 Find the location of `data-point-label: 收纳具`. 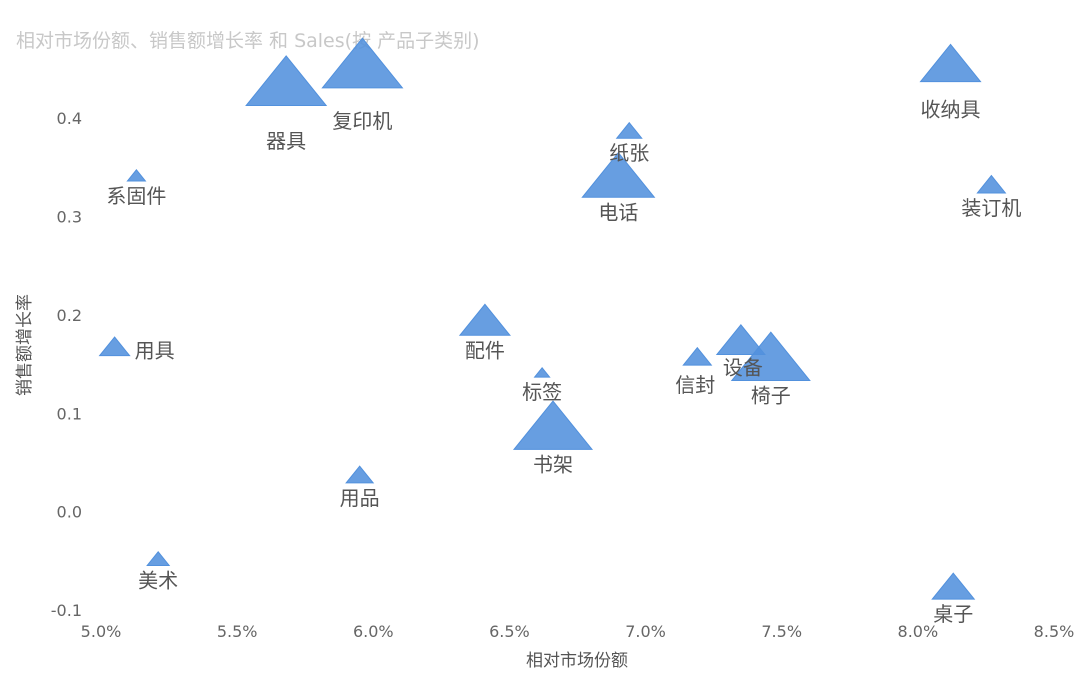

data-point-label: 收纳具 is located at coordinates (951, 109).